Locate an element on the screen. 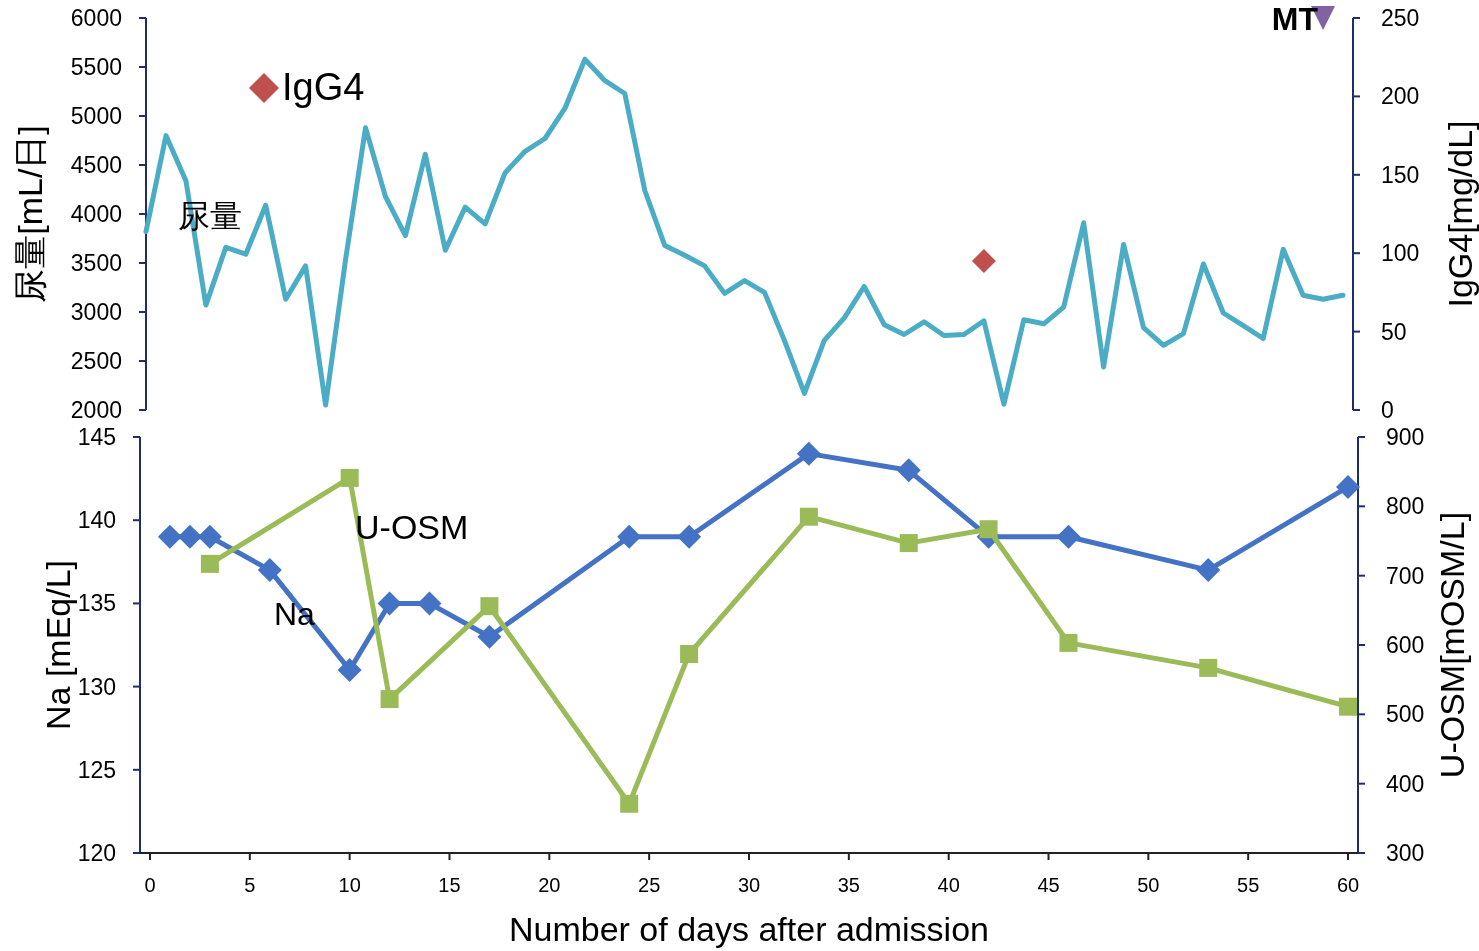  y2-tick-label: 200 is located at coordinates (1400, 96).